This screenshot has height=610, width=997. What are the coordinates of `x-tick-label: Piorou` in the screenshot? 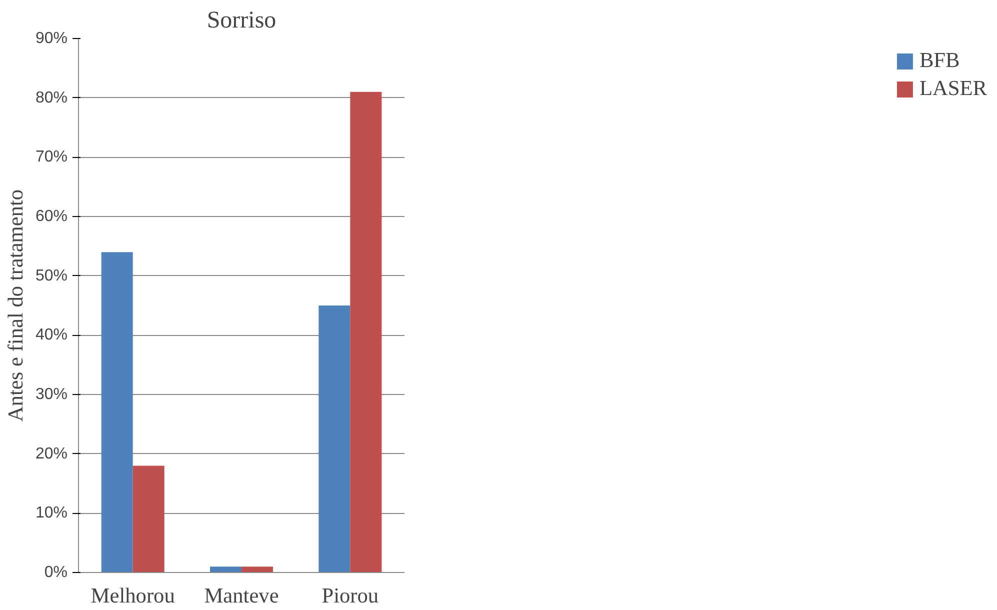 It's located at (350, 596).